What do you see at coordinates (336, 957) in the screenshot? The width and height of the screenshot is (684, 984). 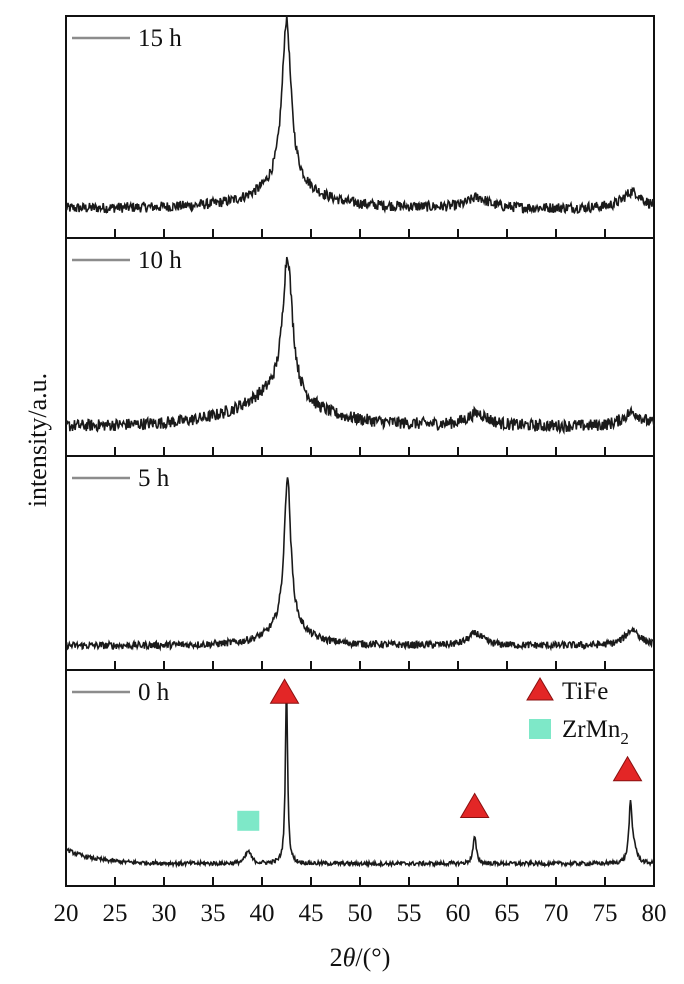 I see `x-axis-label-prefix: 2` at bounding box center [336, 957].